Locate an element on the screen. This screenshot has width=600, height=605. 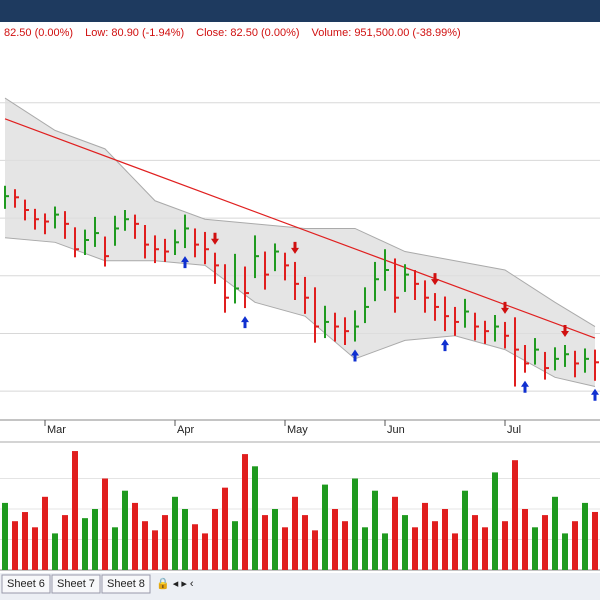
sheet-tab-label: Sheet 6 is located at coordinates (26, 584).